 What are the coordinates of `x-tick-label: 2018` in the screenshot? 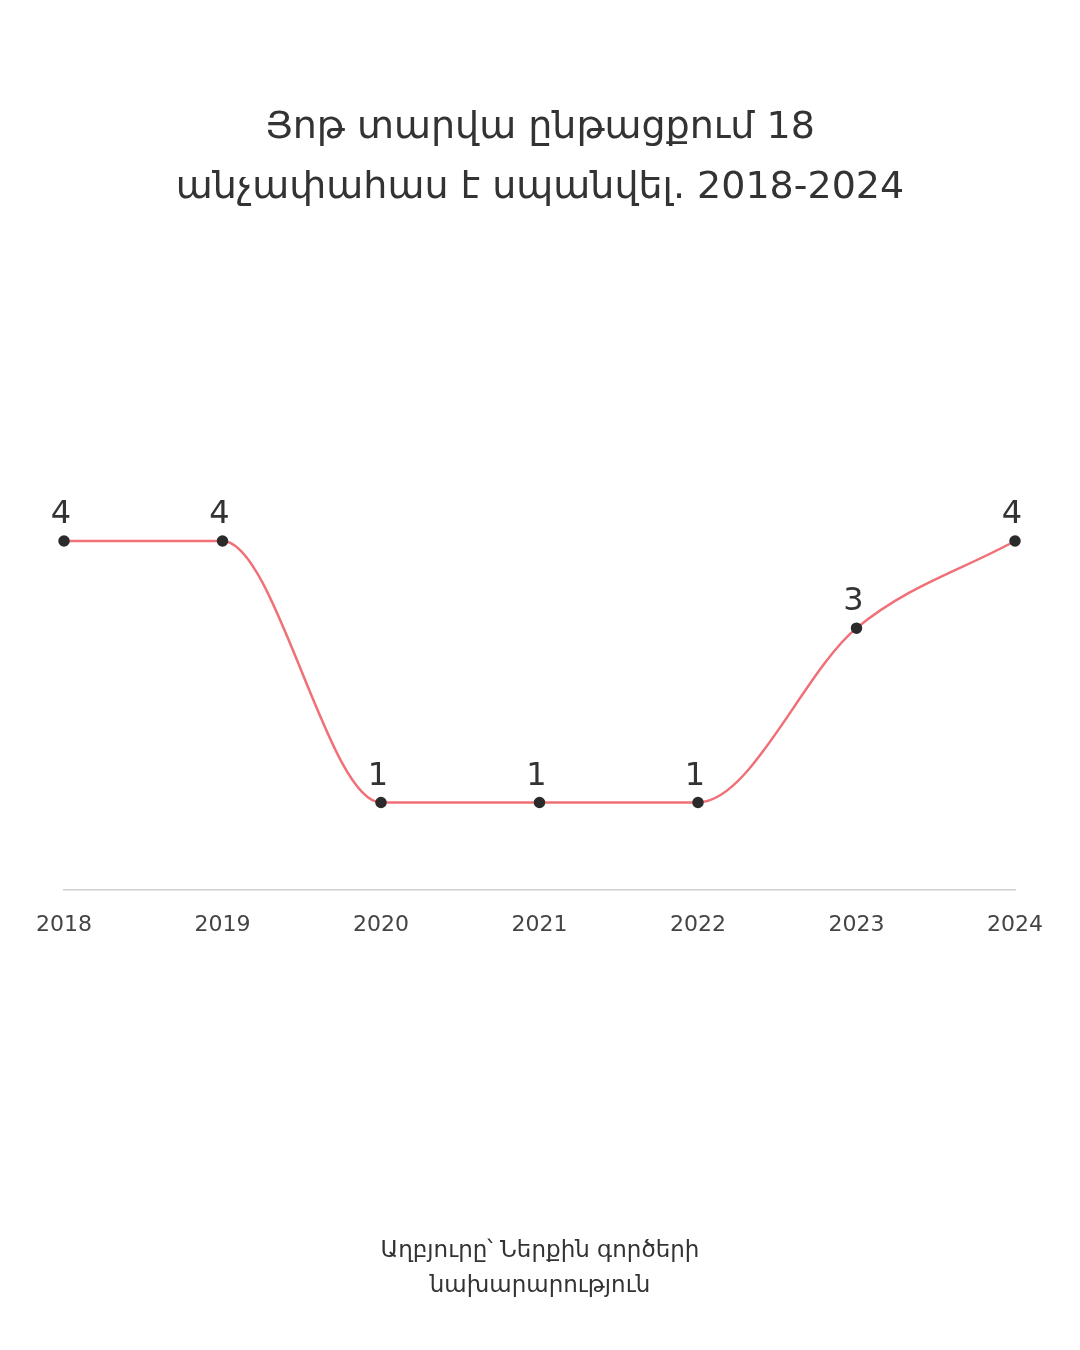 It's located at (64, 923).